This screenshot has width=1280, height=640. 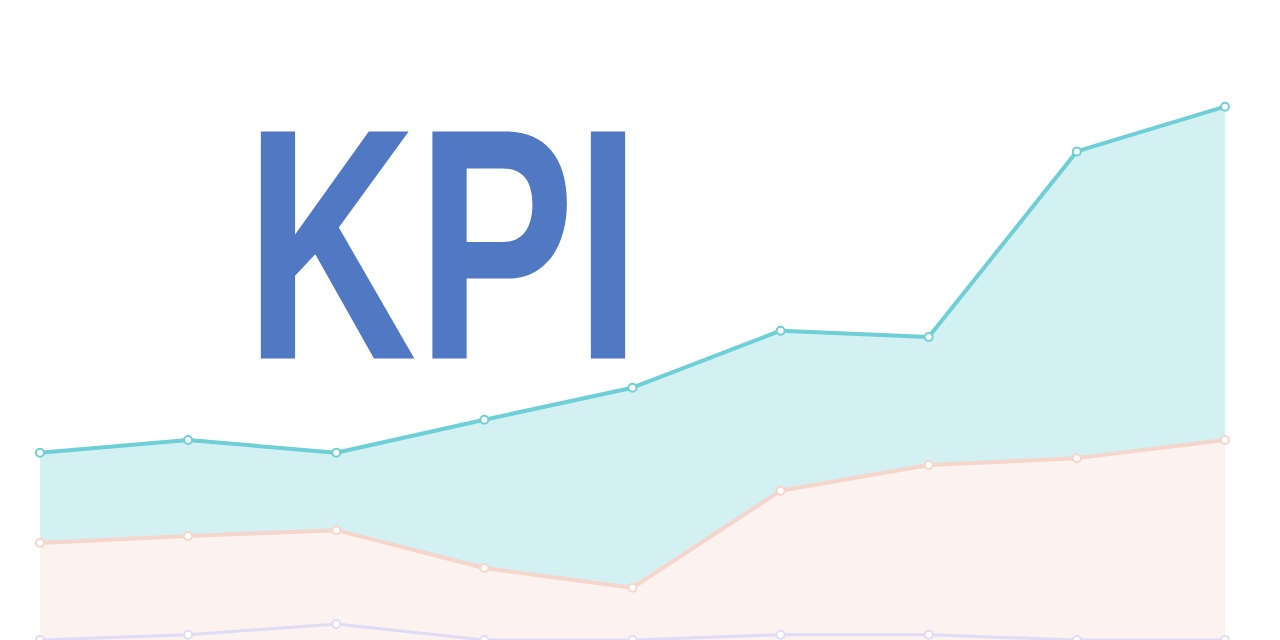 I want to click on chart-title: KPI, so click(x=443, y=245).